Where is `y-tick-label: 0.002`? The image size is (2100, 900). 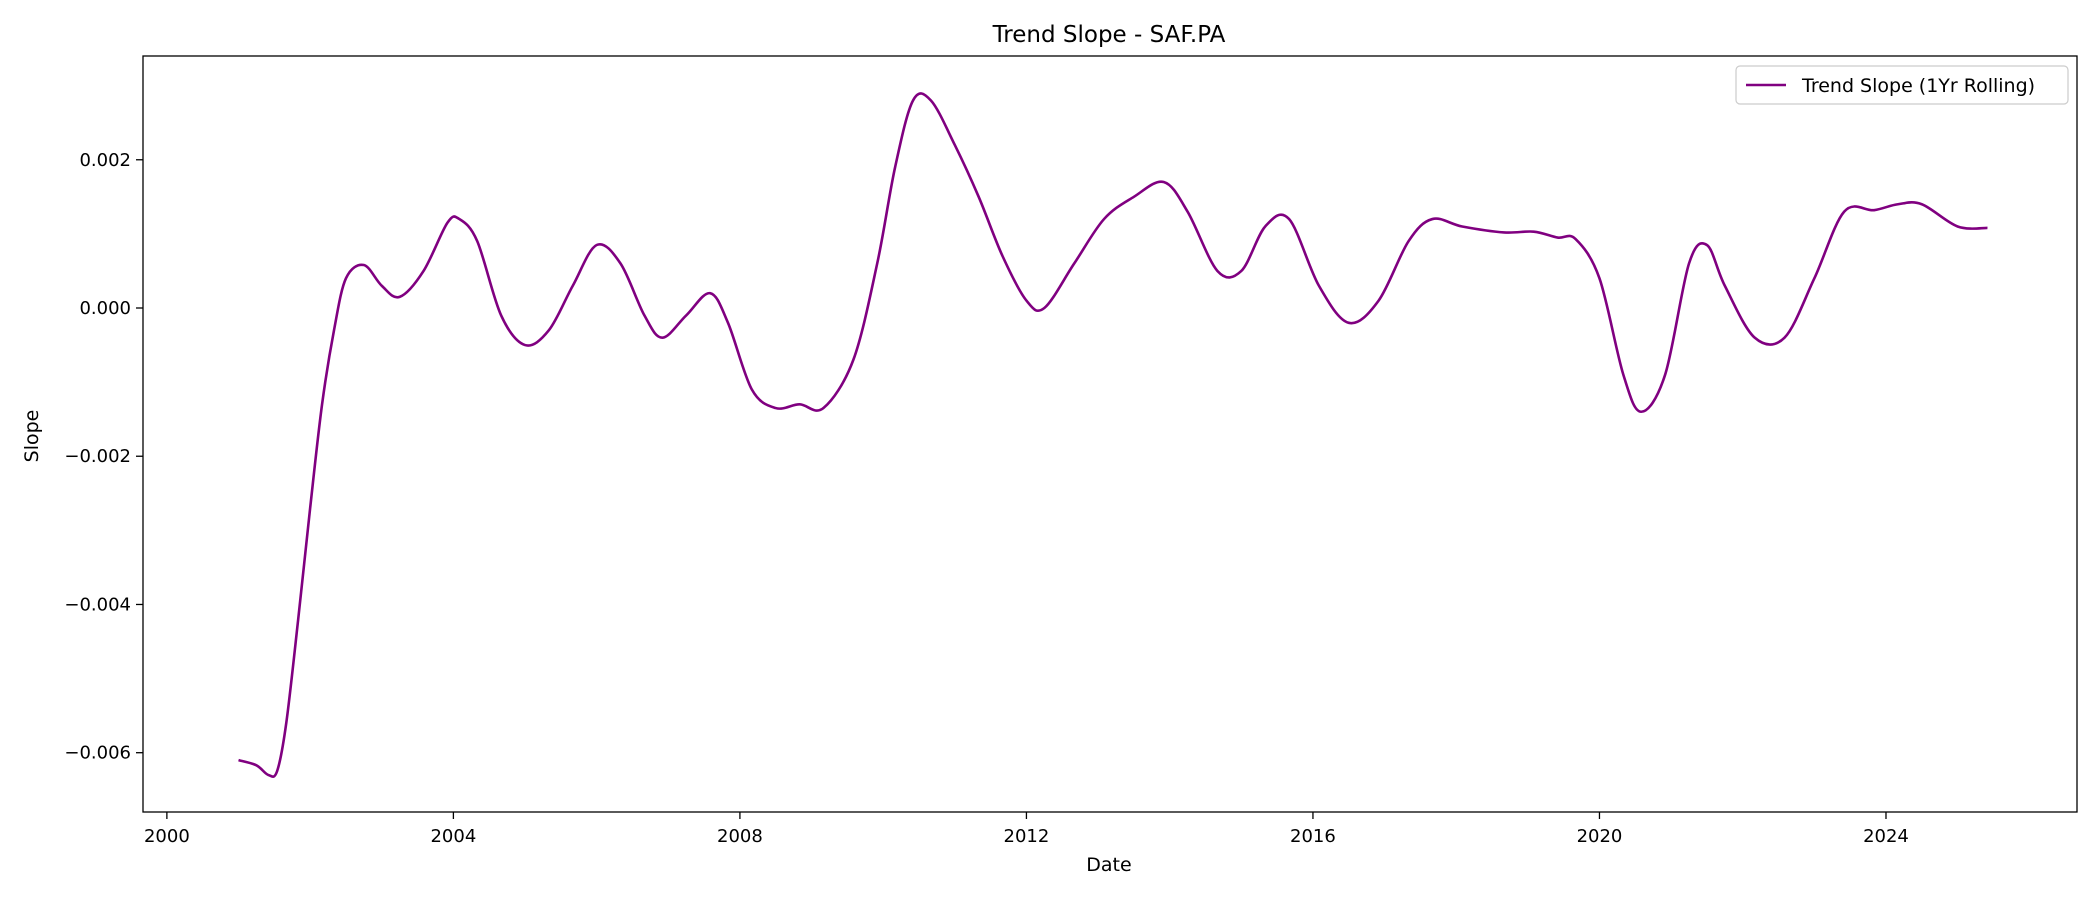
y-tick-label: 0.002 is located at coordinates (105, 160).